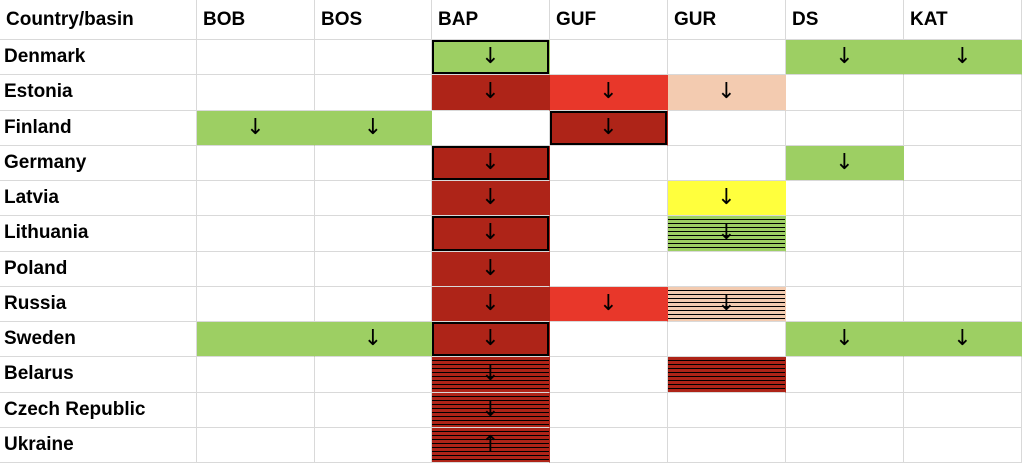 This screenshot has width=1024, height=463. I want to click on column-header: Country/basin, so click(98, 20).